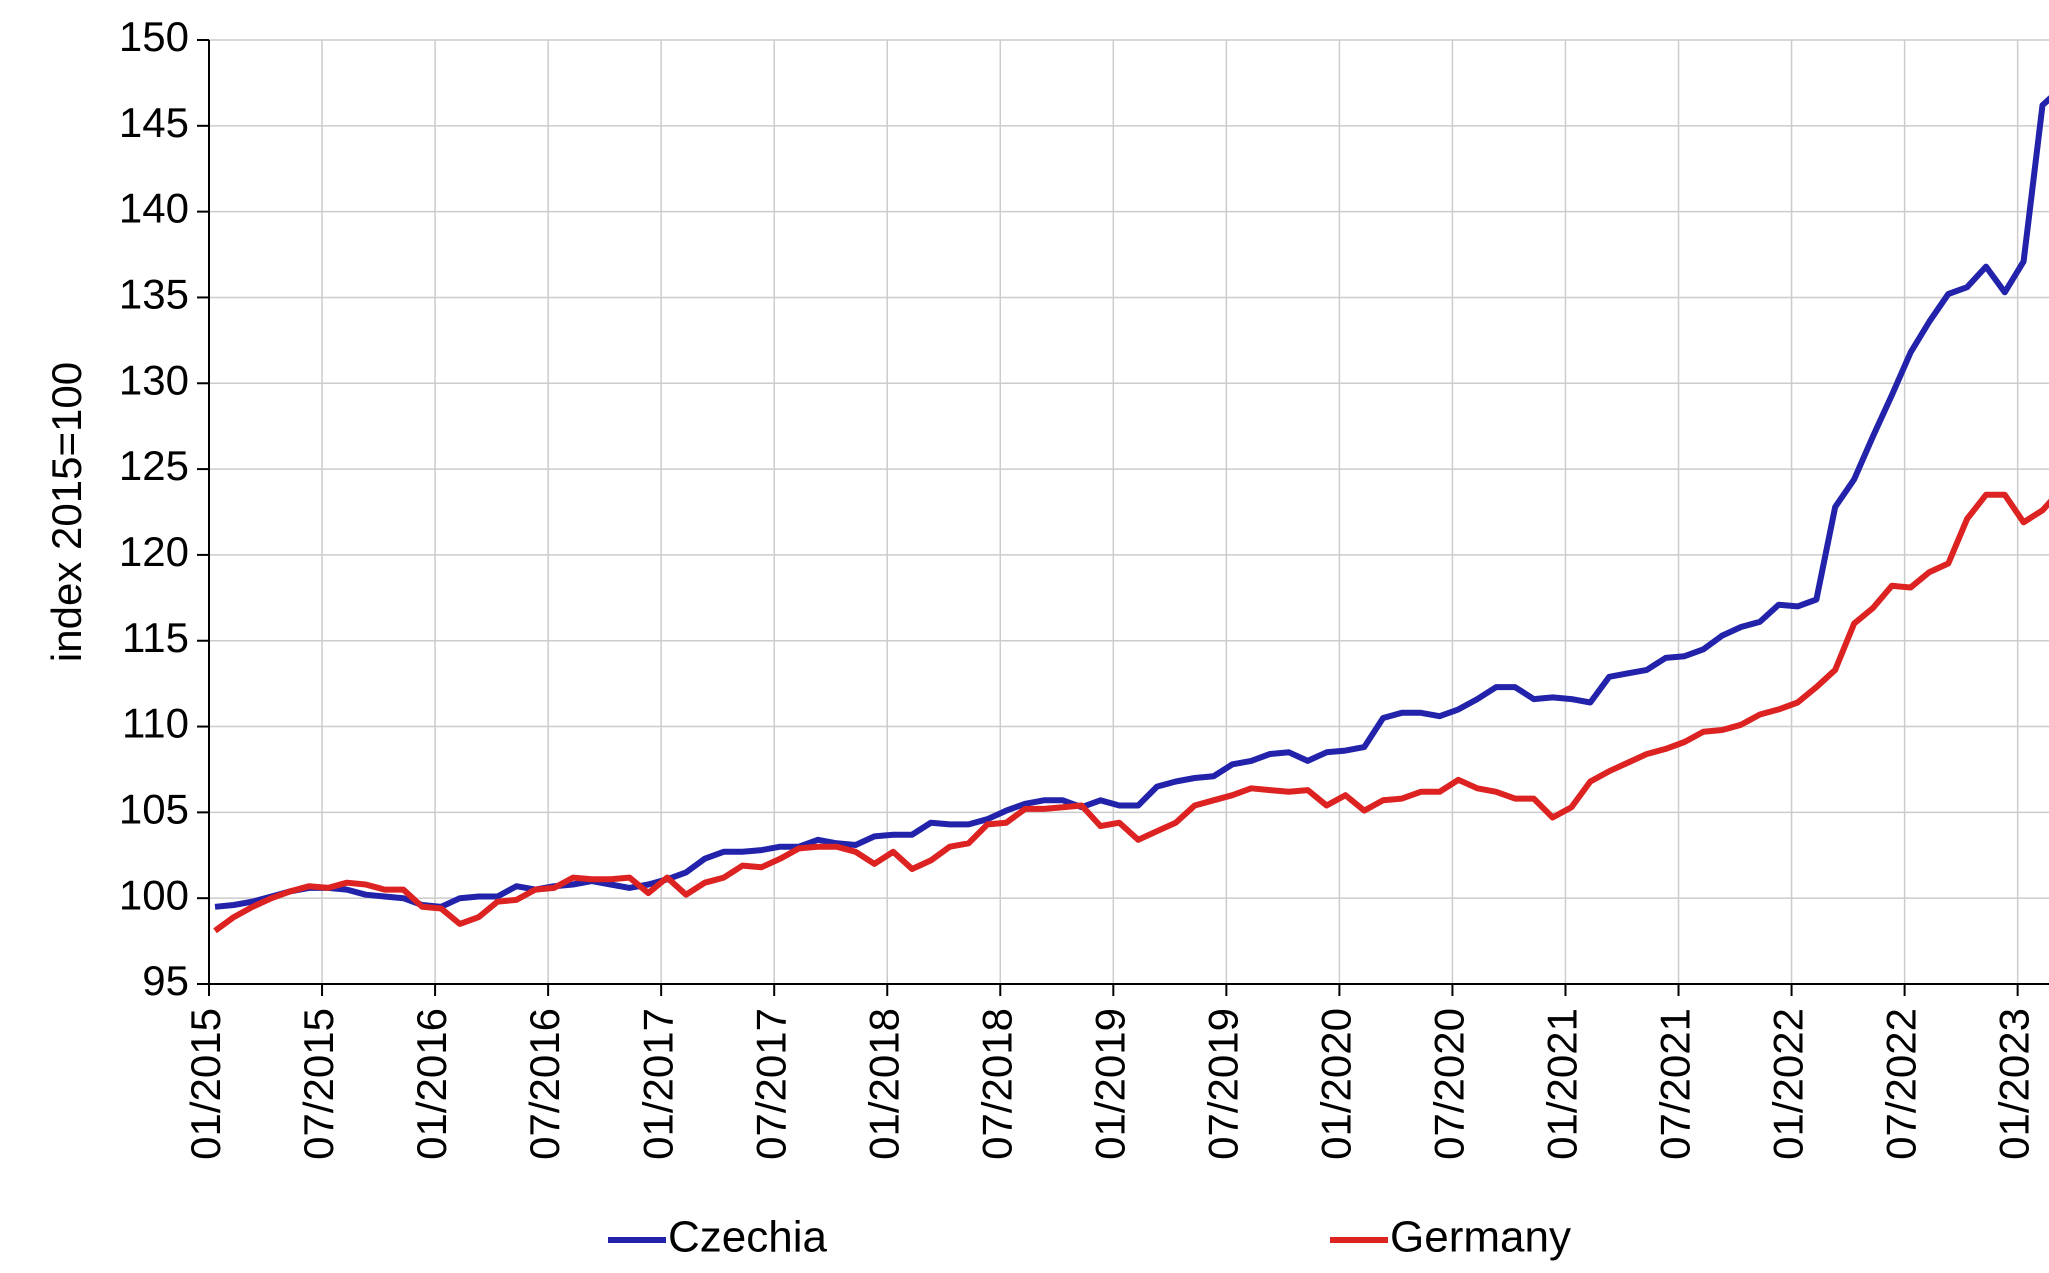  What do you see at coordinates (1562, 1084) in the screenshot?
I see `x-tick-label: 01/2021` at bounding box center [1562, 1084].